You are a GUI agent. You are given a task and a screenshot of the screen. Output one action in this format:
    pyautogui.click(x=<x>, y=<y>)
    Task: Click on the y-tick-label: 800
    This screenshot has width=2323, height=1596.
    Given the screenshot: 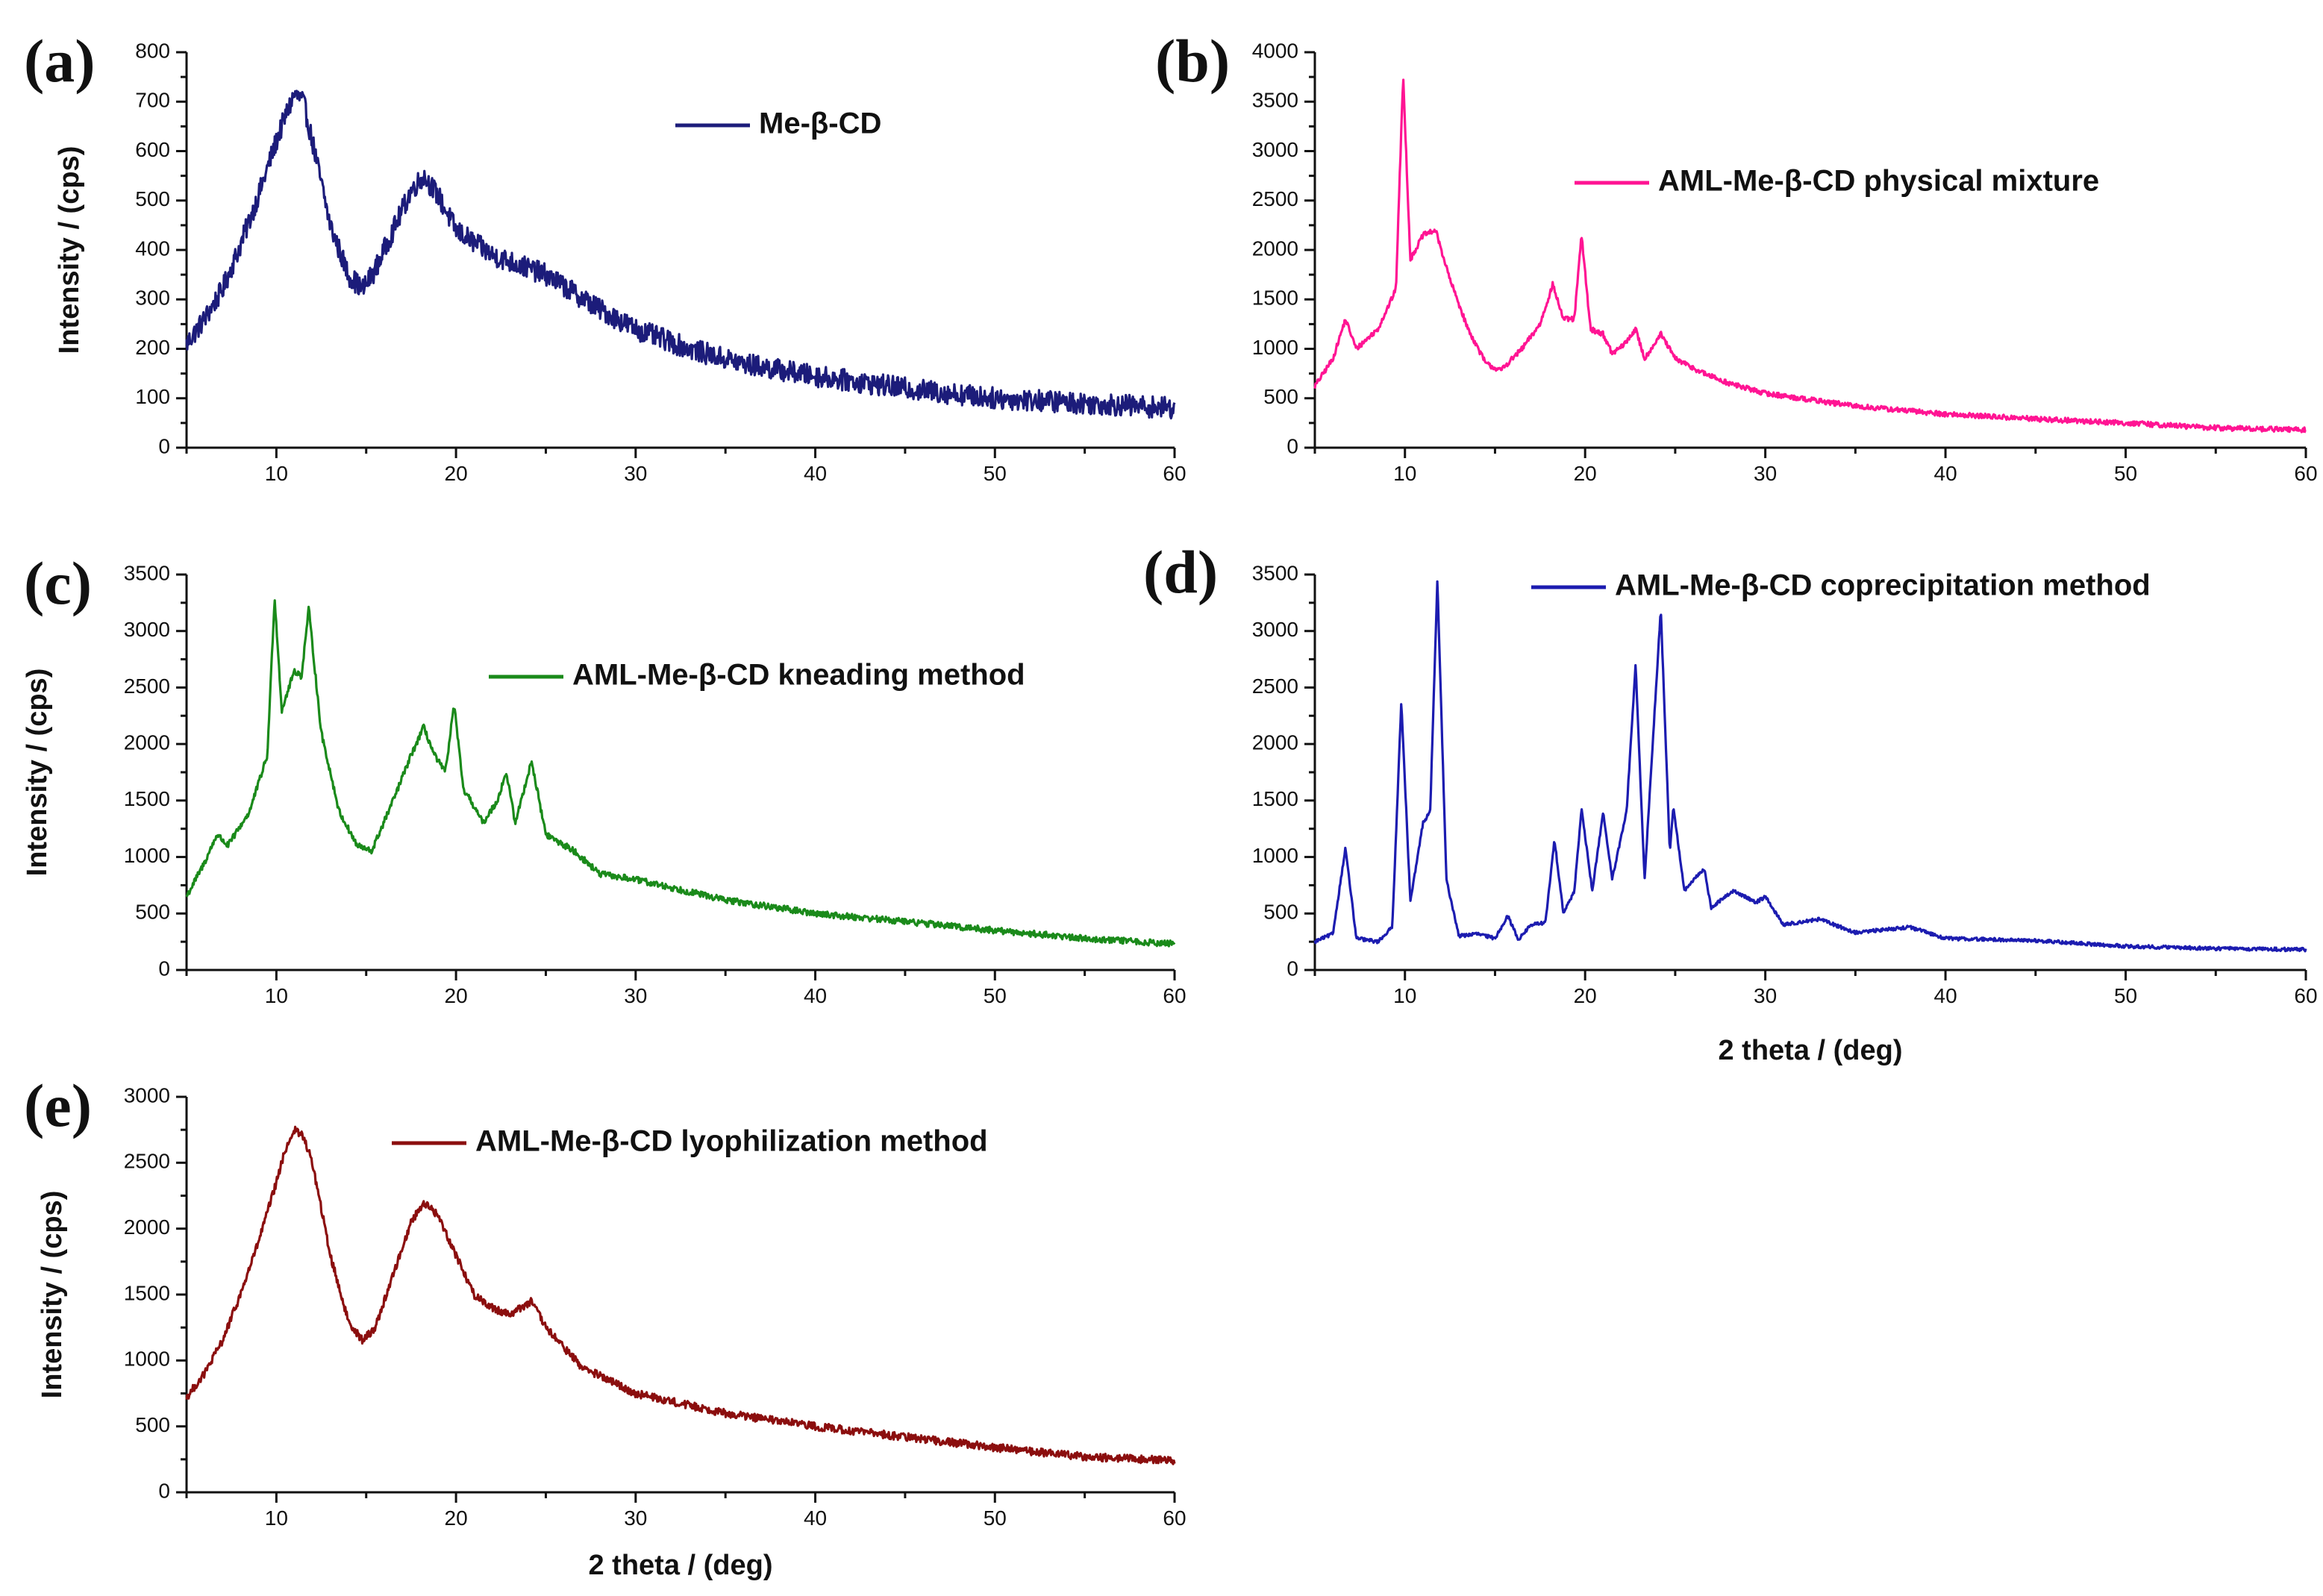 What is the action you would take?
    pyautogui.click(x=152, y=50)
    